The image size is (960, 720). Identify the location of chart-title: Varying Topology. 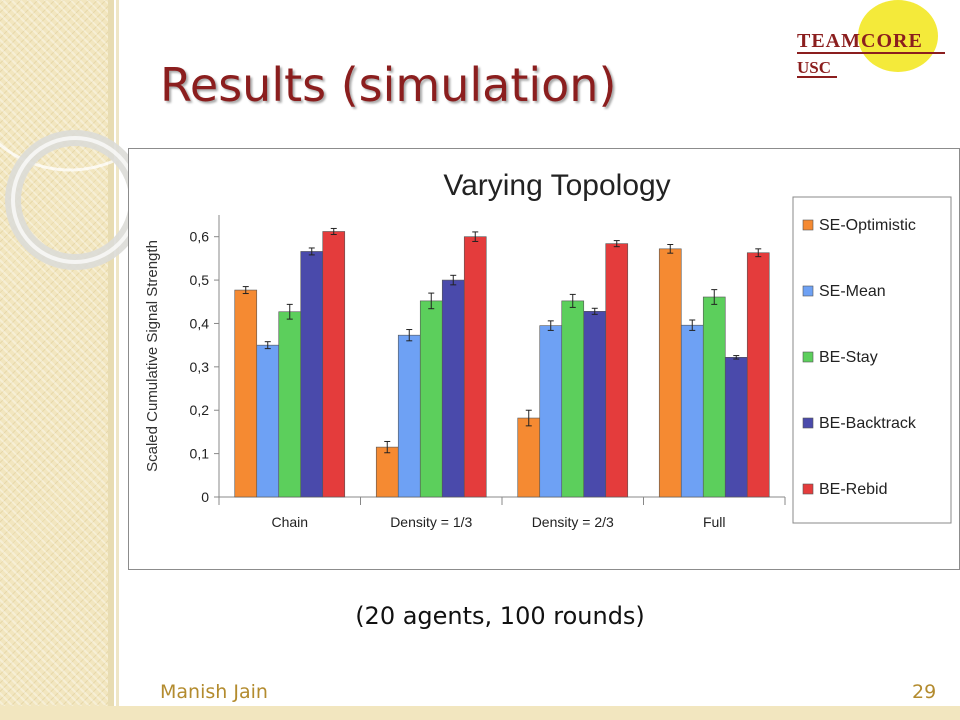
(556, 185).